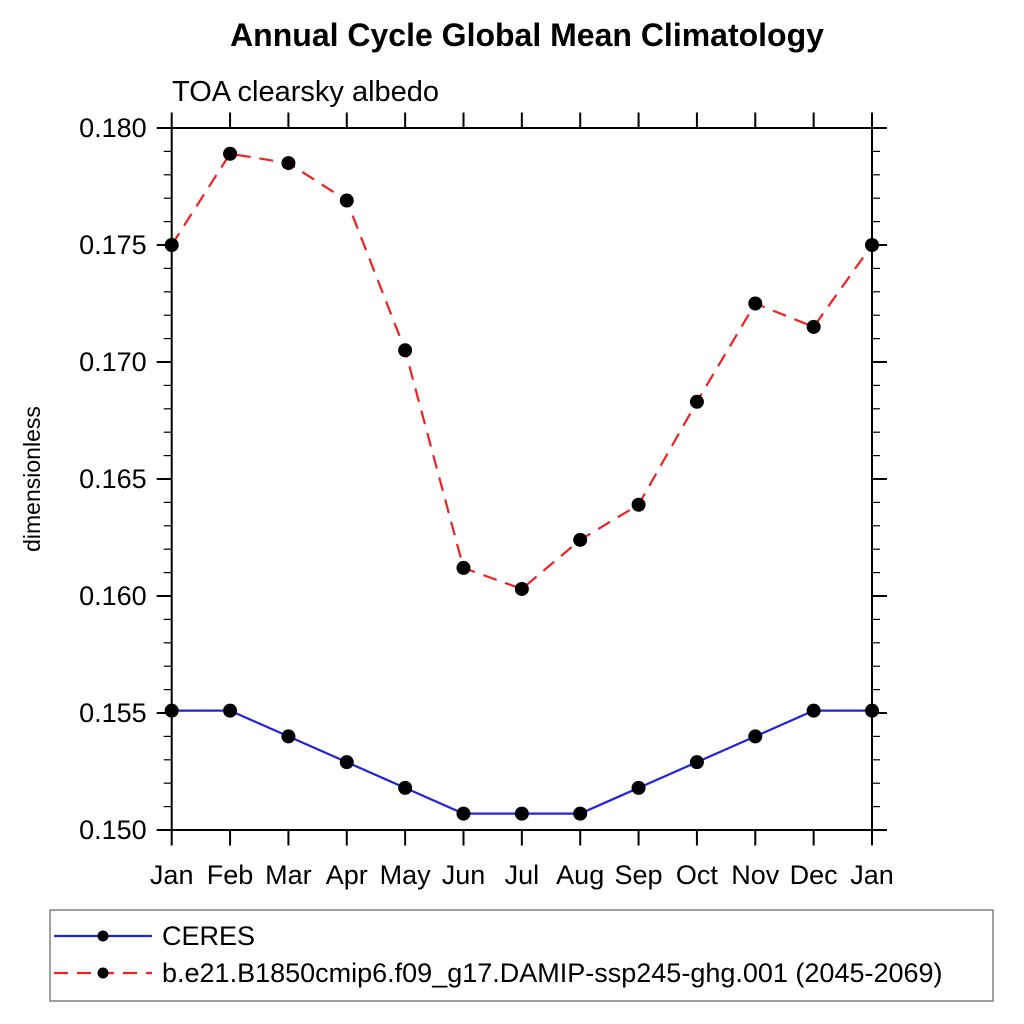 The width and height of the screenshot is (1024, 1024). I want to click on data-point-0-Feb, so click(230, 710).